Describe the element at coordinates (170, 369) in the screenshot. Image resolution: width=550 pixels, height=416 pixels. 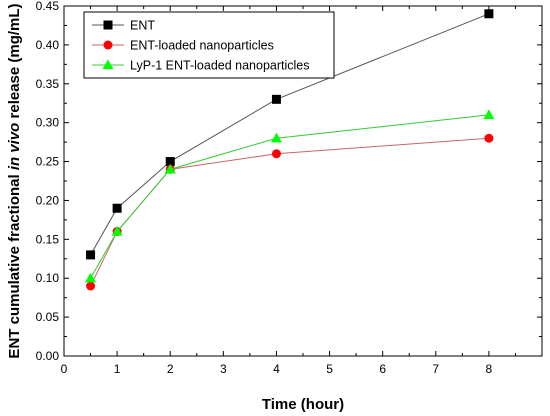
I see `x-tick-label: 2` at that location.